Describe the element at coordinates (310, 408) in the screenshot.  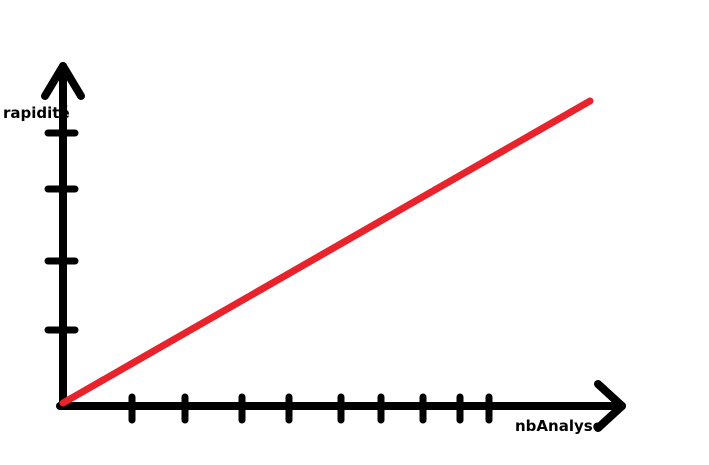
I see `x-ticks` at that location.